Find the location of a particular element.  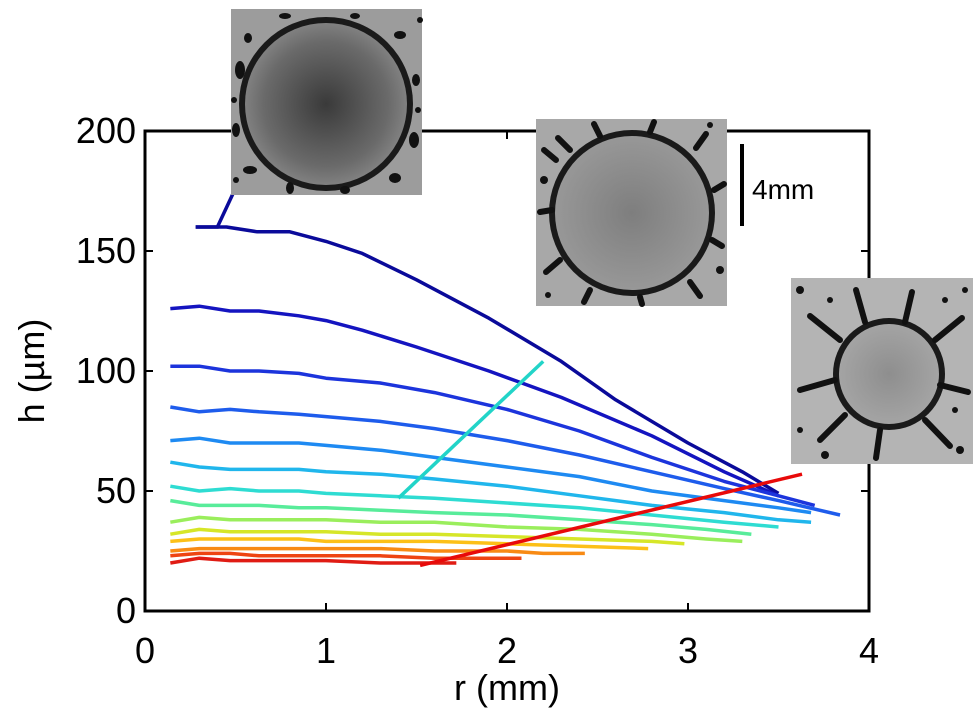

inset-image-middle is located at coordinates (631, 213).